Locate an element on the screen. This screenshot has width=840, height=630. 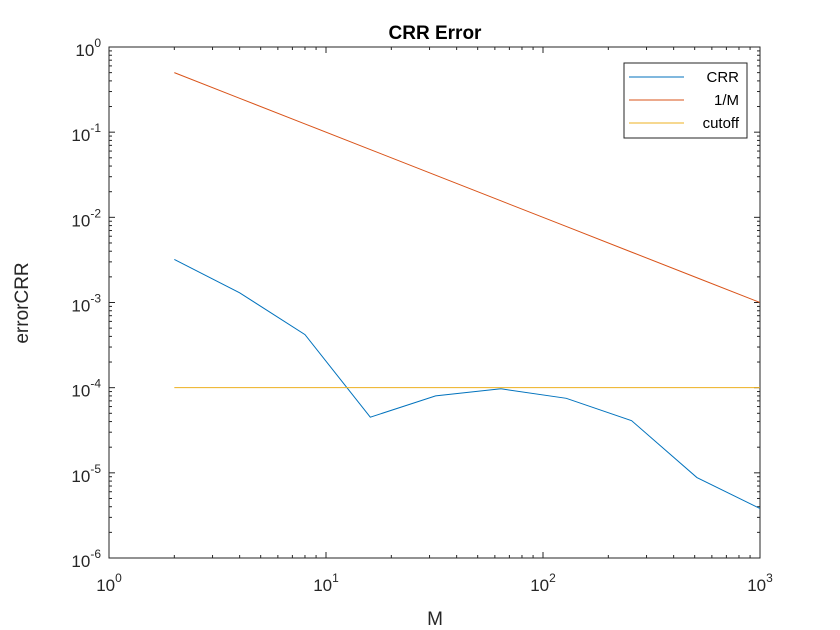
legend-label: cutoff is located at coordinates (721, 123).